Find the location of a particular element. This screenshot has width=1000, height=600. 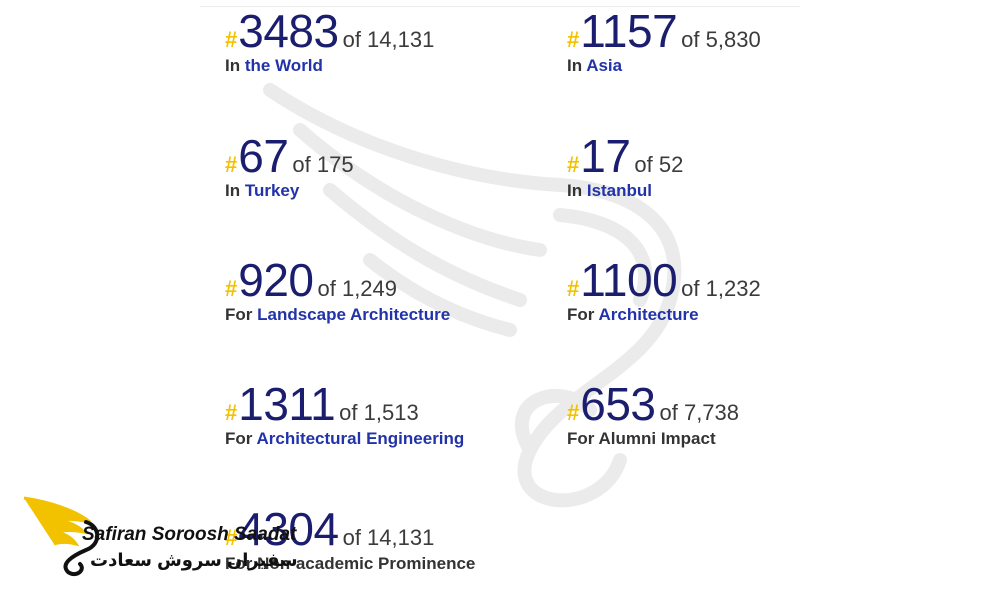

rank-number: 1100 is located at coordinates (629, 280).